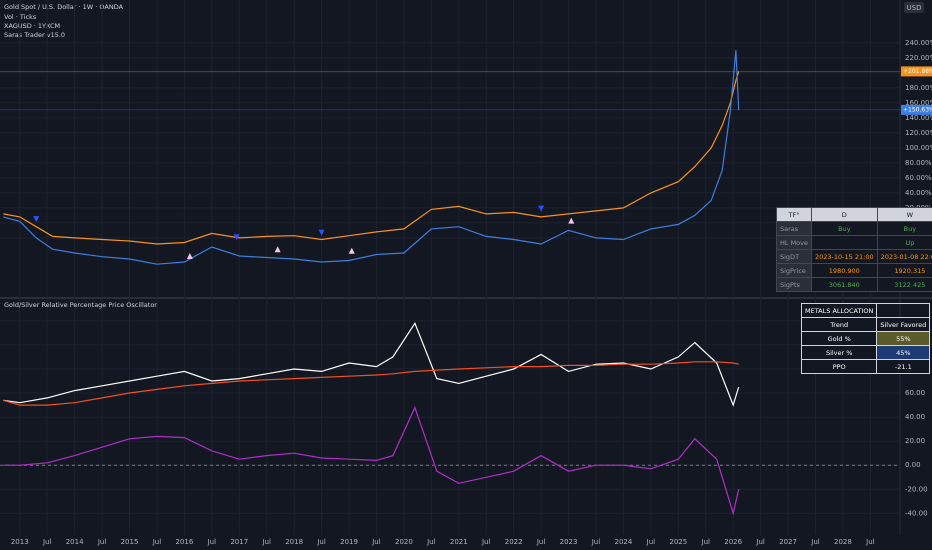 The width and height of the screenshot is (932, 550). Describe the element at coordinates (794, 270) in the screenshot. I see `table-cell: SigPrice` at that location.